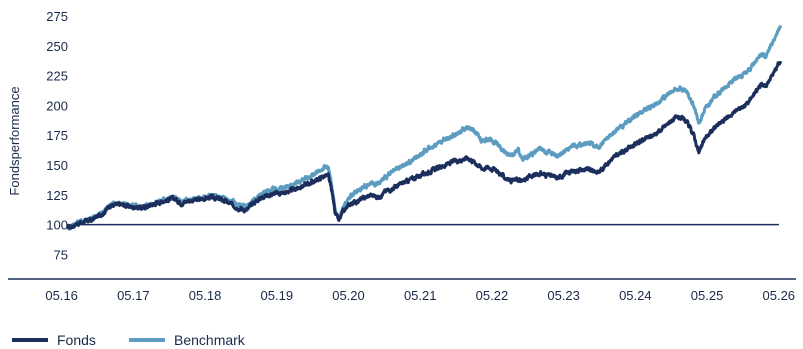 Image resolution: width=803 pixels, height=349 pixels. What do you see at coordinates (61, 295) in the screenshot?
I see `x-tick-label: 05.16` at bounding box center [61, 295].